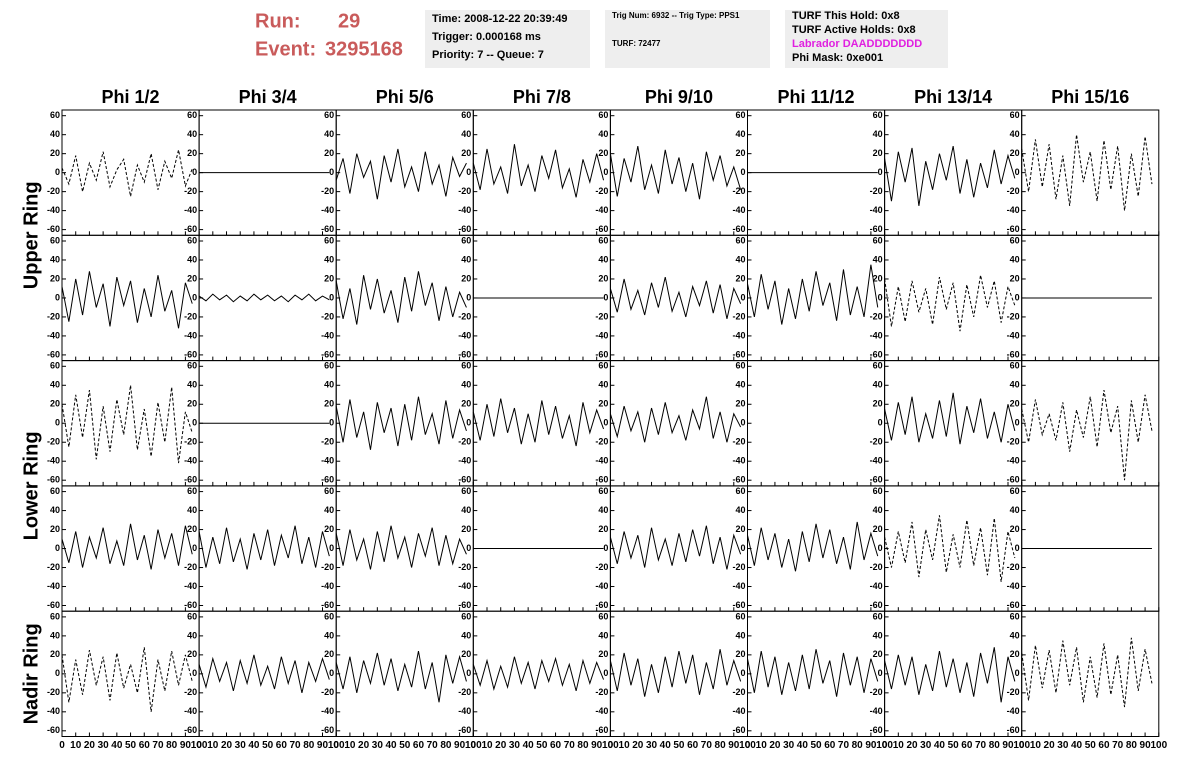  I want to click on x-tick-label: 40, so click(666, 745).